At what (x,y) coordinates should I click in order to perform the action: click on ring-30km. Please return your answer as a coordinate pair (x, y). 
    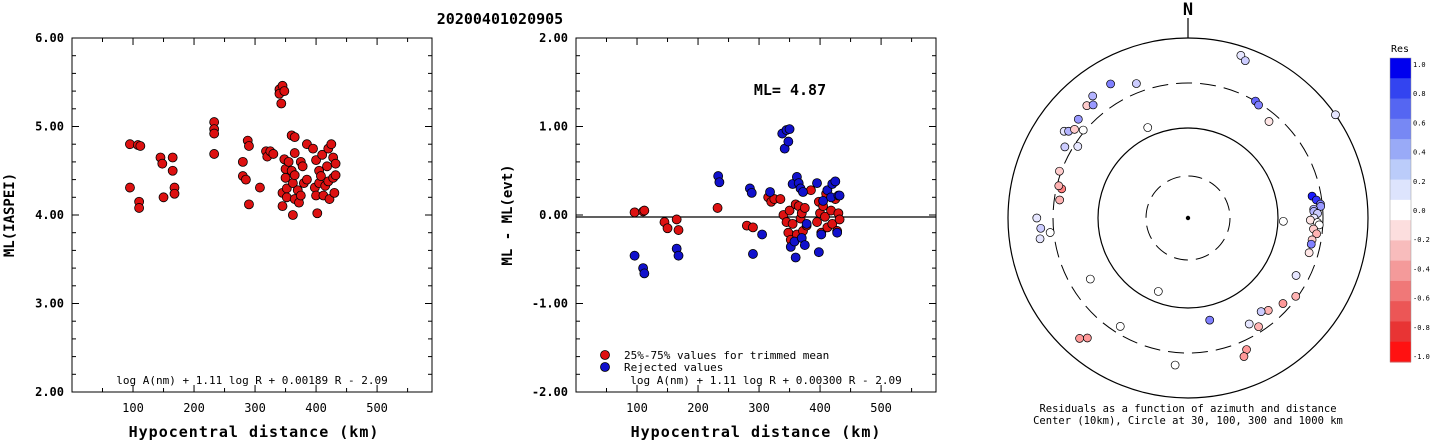
    Looking at the image, I should click on (1188, 218).